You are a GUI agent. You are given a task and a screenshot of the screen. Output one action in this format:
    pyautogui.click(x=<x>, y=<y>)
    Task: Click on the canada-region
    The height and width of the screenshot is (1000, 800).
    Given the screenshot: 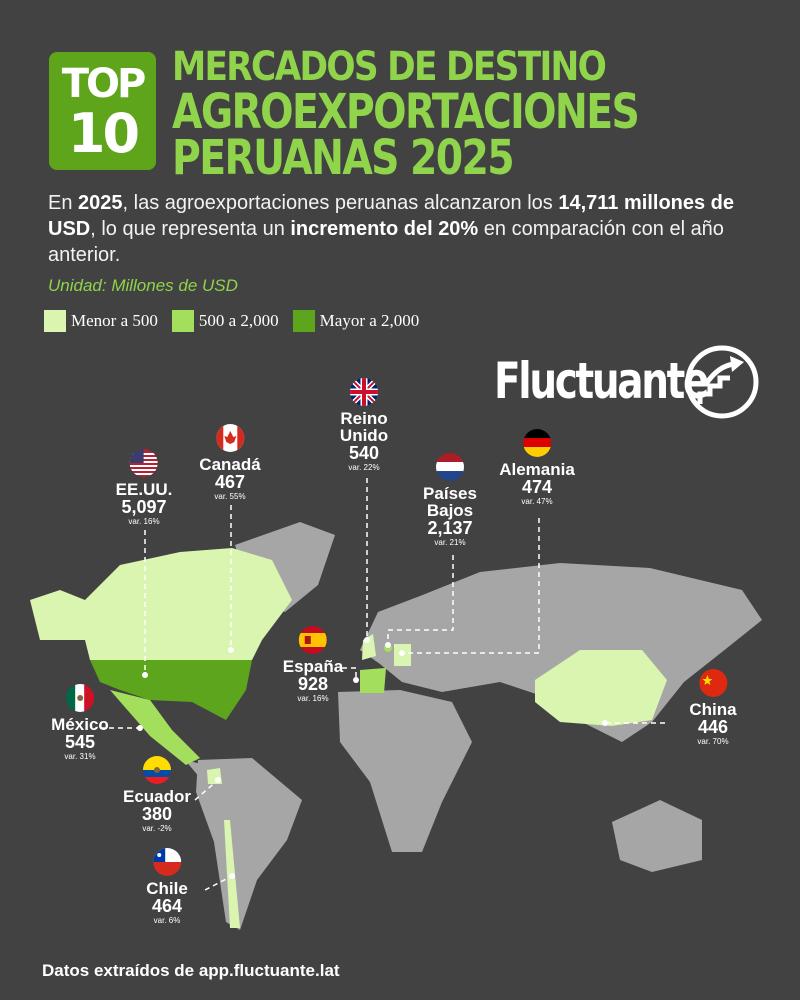 What is the action you would take?
    pyautogui.click(x=161, y=604)
    